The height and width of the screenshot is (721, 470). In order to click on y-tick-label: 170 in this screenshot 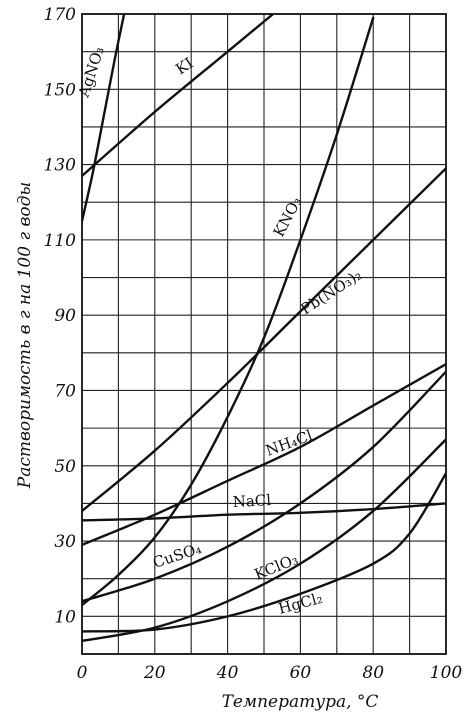, I will do `click(60, 15)`.